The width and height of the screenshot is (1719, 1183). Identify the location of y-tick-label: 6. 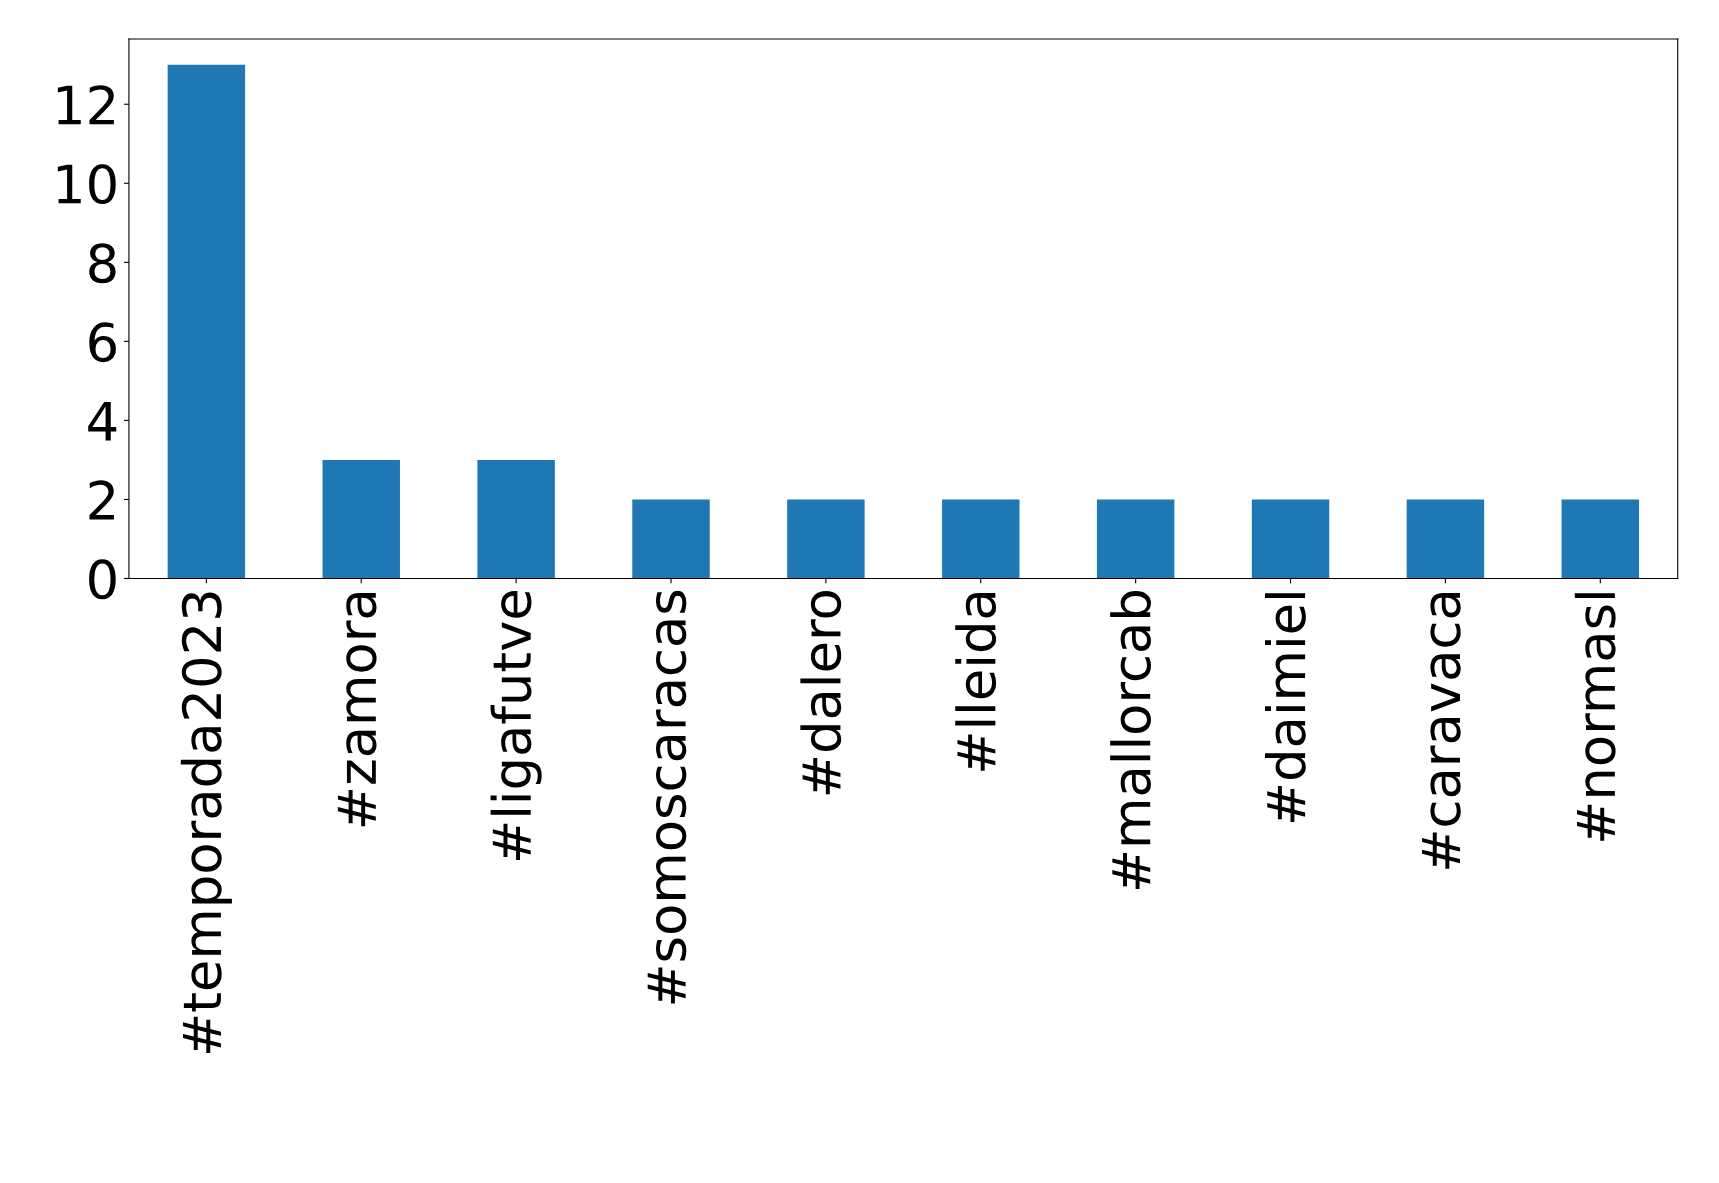
(102, 342).